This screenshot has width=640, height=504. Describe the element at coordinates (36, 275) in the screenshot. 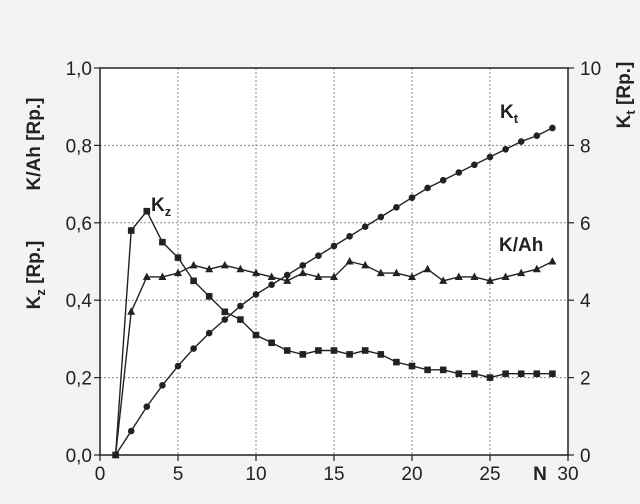

I see `y-left-label-bottom: Kz [Rp.]` at that location.